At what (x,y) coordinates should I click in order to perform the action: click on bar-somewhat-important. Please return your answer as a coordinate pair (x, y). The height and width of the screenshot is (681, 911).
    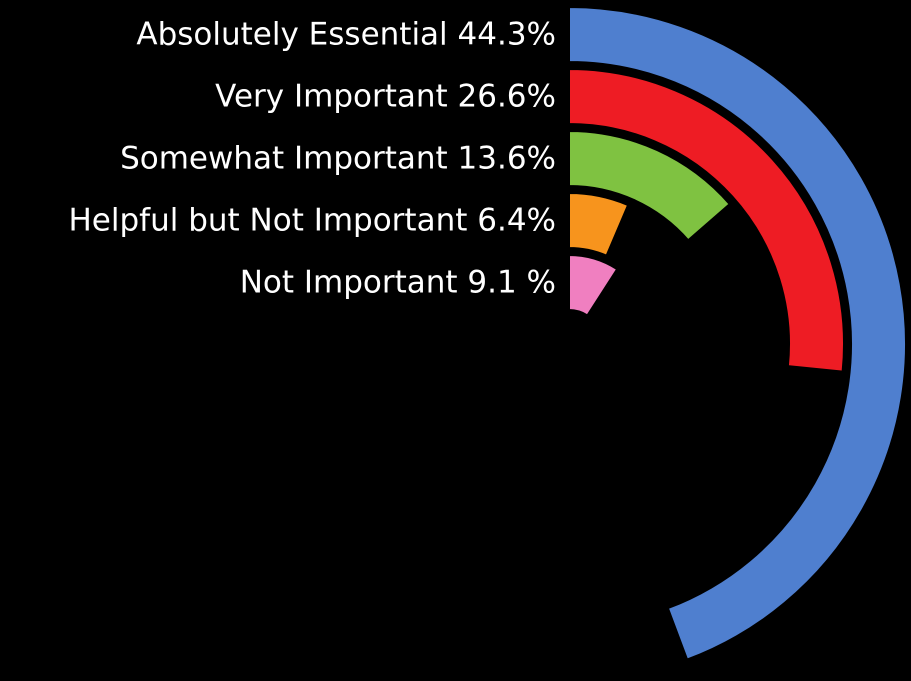
    Looking at the image, I should click on (650, 185).